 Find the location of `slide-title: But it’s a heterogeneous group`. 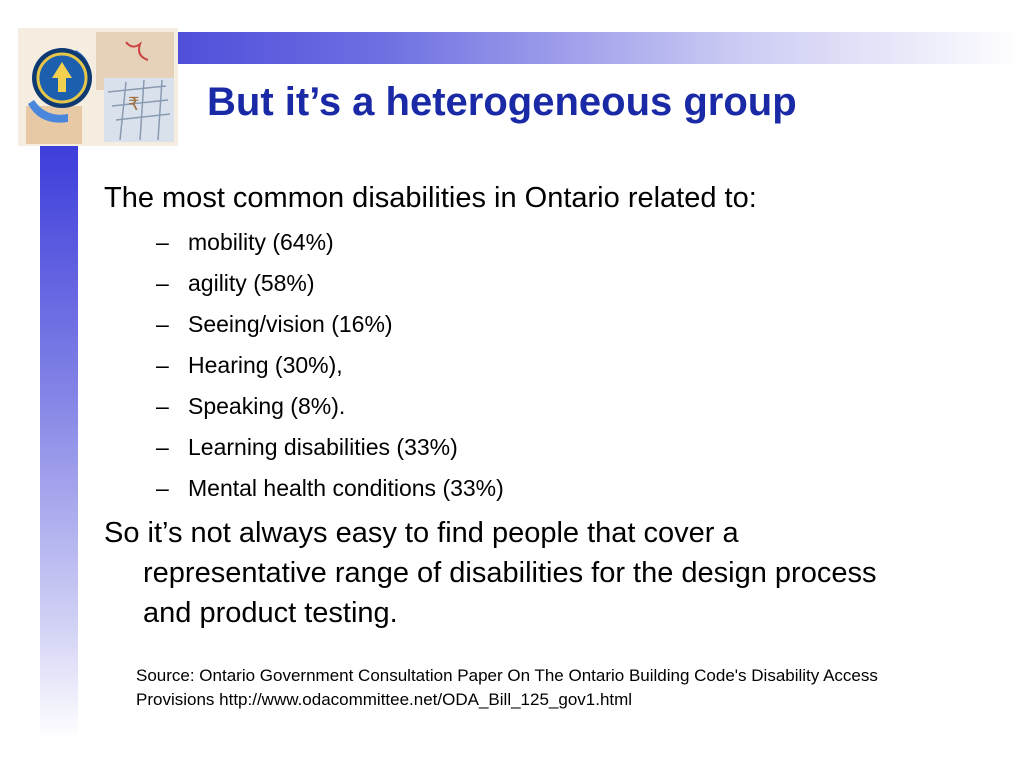

slide-title: But it’s a heterogeneous group is located at coordinates (502, 102).